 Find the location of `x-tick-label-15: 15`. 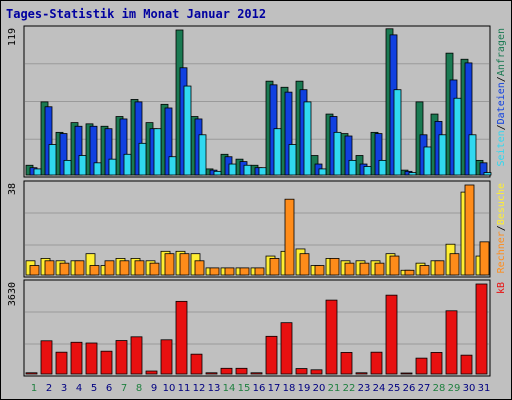

x-tick-label-15: 15 is located at coordinates (244, 388).